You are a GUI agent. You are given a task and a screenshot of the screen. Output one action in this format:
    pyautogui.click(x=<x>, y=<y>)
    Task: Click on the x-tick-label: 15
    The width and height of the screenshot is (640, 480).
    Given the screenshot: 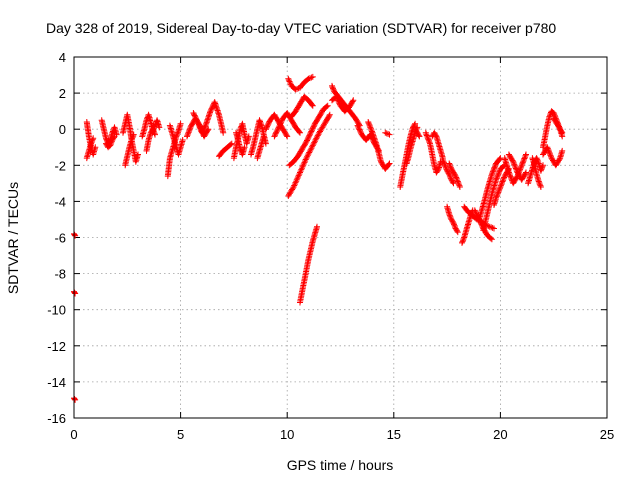 What is the action you would take?
    pyautogui.click(x=394, y=434)
    